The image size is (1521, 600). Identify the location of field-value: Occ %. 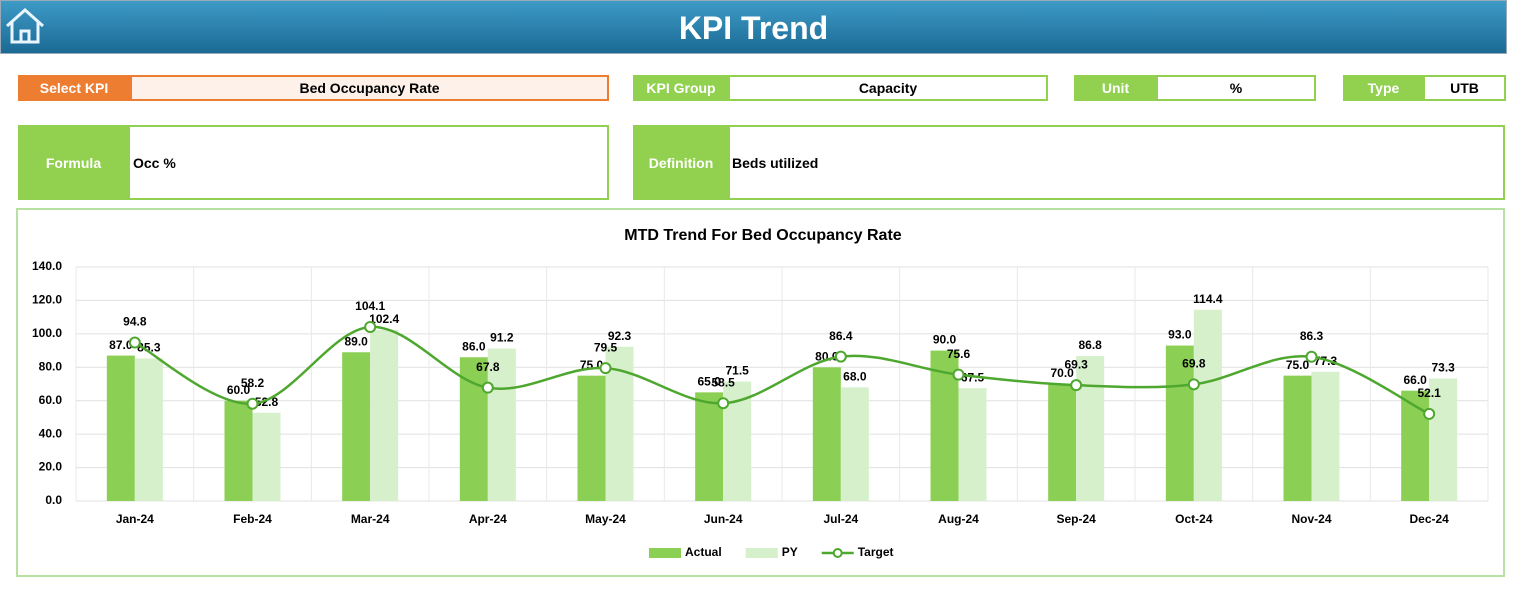
(368, 162).